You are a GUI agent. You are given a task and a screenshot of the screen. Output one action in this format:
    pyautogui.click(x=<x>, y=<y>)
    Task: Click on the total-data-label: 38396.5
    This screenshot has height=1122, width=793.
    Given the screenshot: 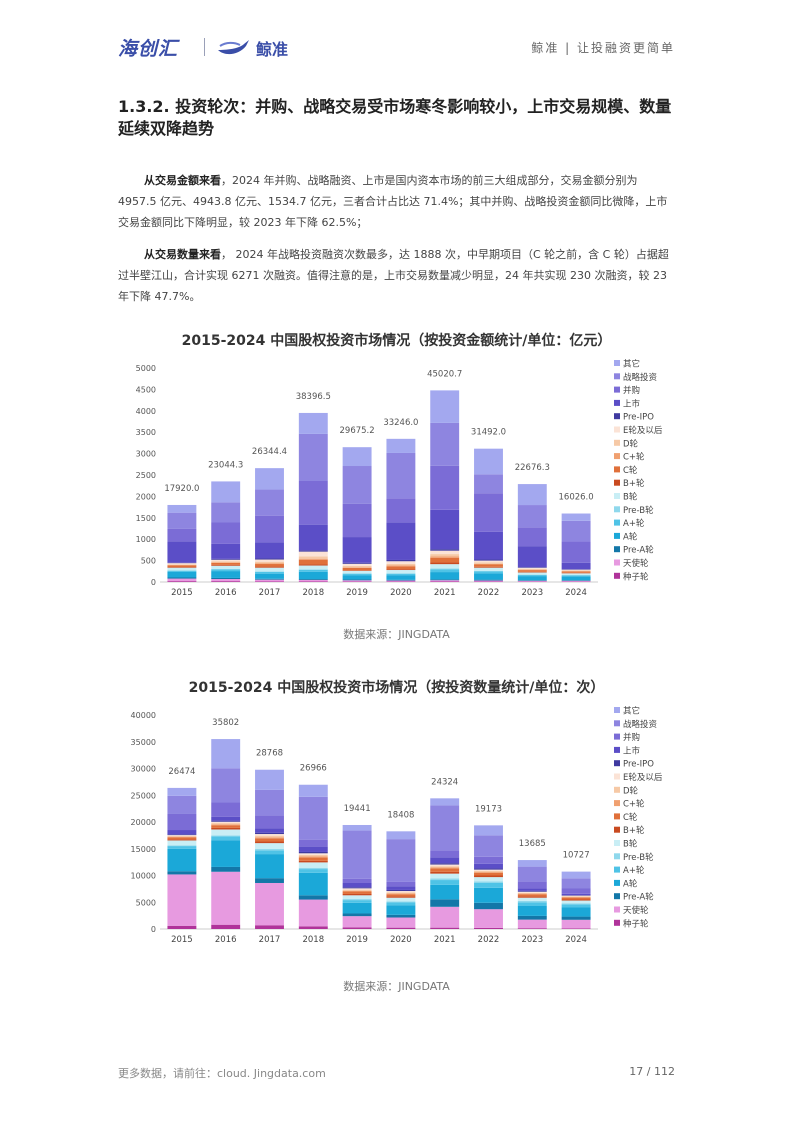 What is the action you would take?
    pyautogui.click(x=313, y=397)
    